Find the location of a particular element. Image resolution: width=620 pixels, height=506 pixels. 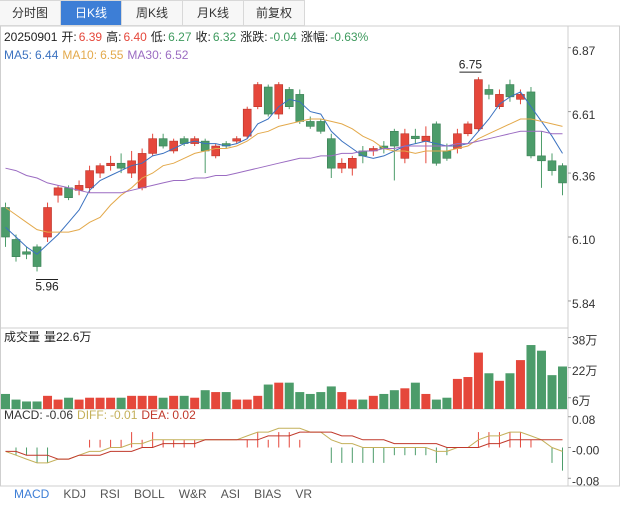

y-tick-label: 38万 is located at coordinates (584, 341).